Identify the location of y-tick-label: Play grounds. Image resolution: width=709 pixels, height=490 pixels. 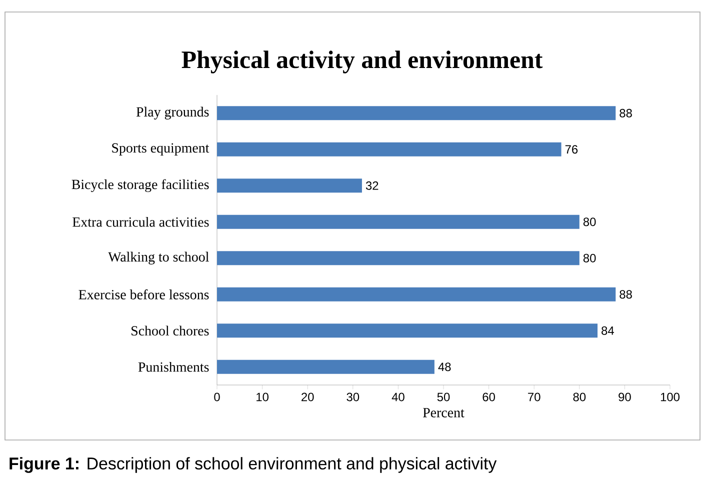
(172, 113).